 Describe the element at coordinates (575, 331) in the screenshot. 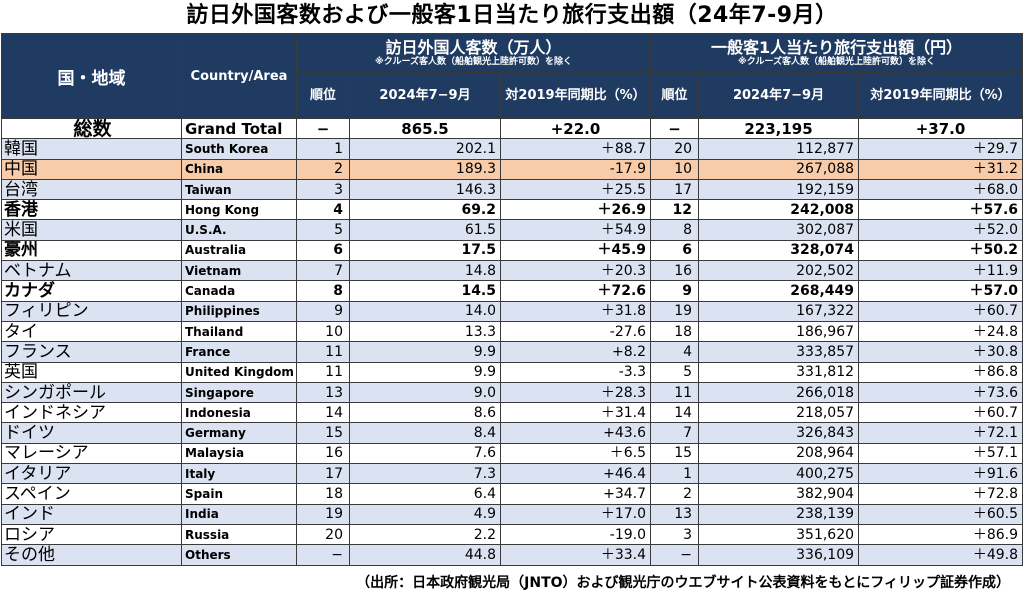

I see `visitor-yoy: -27.6` at that location.